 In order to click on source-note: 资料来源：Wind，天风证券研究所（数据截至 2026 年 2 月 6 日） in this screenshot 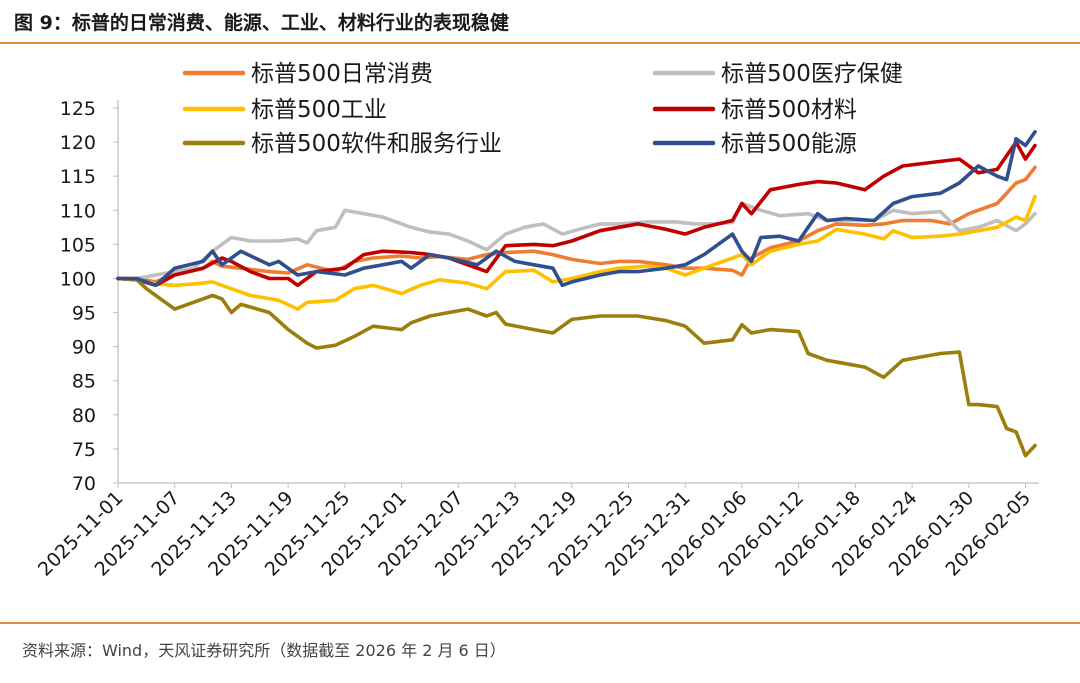, I will do `click(264, 650)`.